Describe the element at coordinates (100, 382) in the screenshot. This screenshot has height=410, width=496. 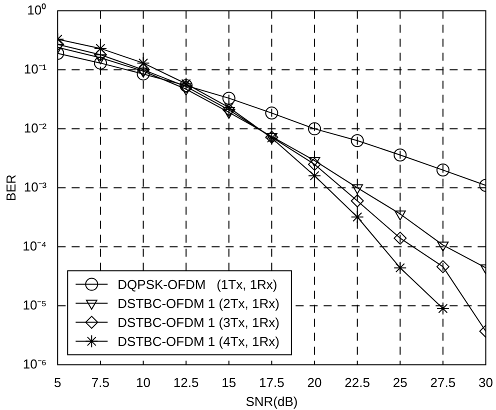
I see `x-tick-label: 7.5` at that location.